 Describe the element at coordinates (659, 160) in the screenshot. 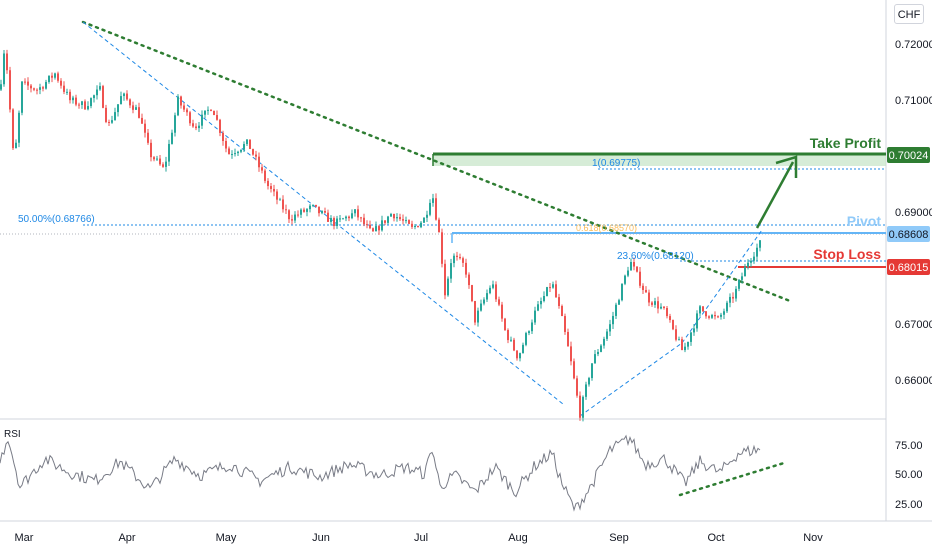

I see `take-profit-zone` at that location.